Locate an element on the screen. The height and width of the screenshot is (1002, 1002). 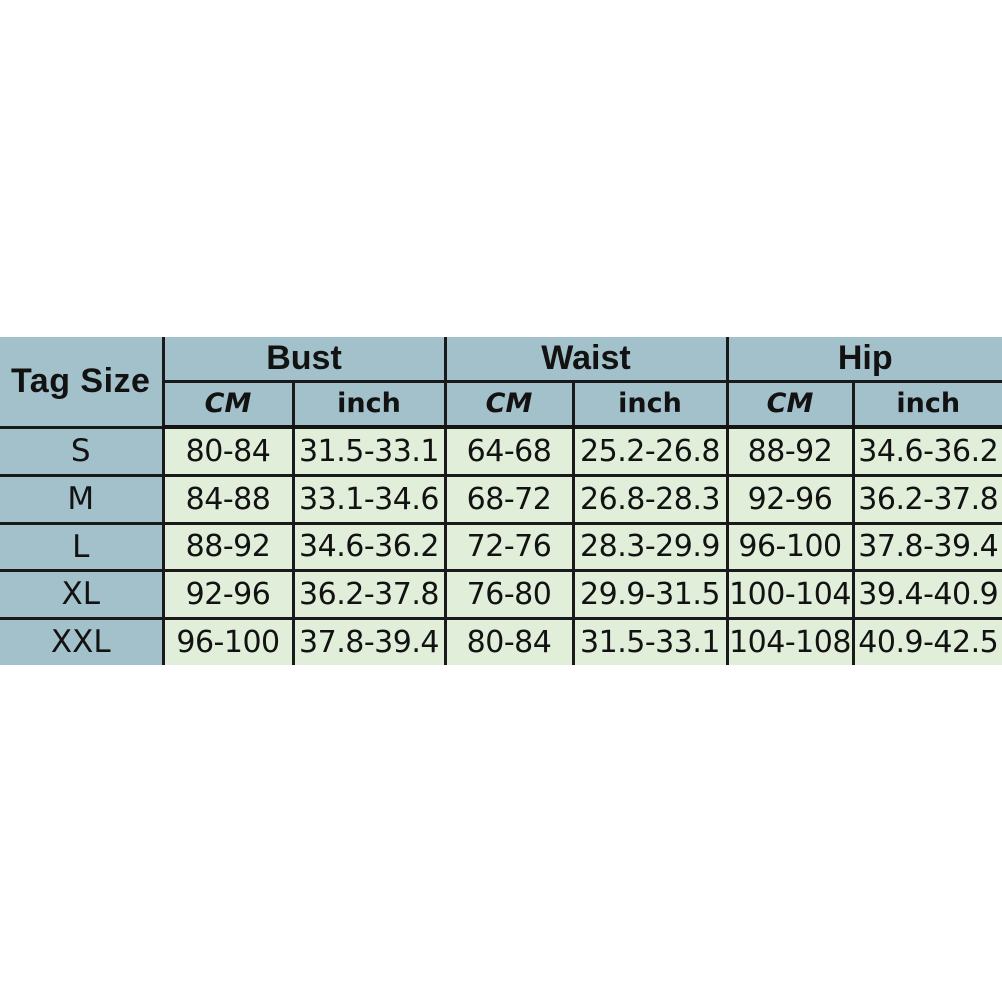
value-cell: 39.4-40.9 is located at coordinates (926, 594).